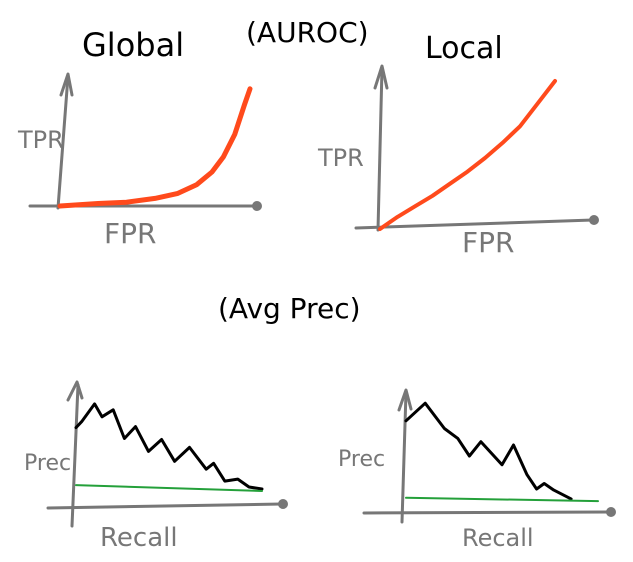 This screenshot has width=633, height=562. I want to click on global-title: Global, so click(133, 45).